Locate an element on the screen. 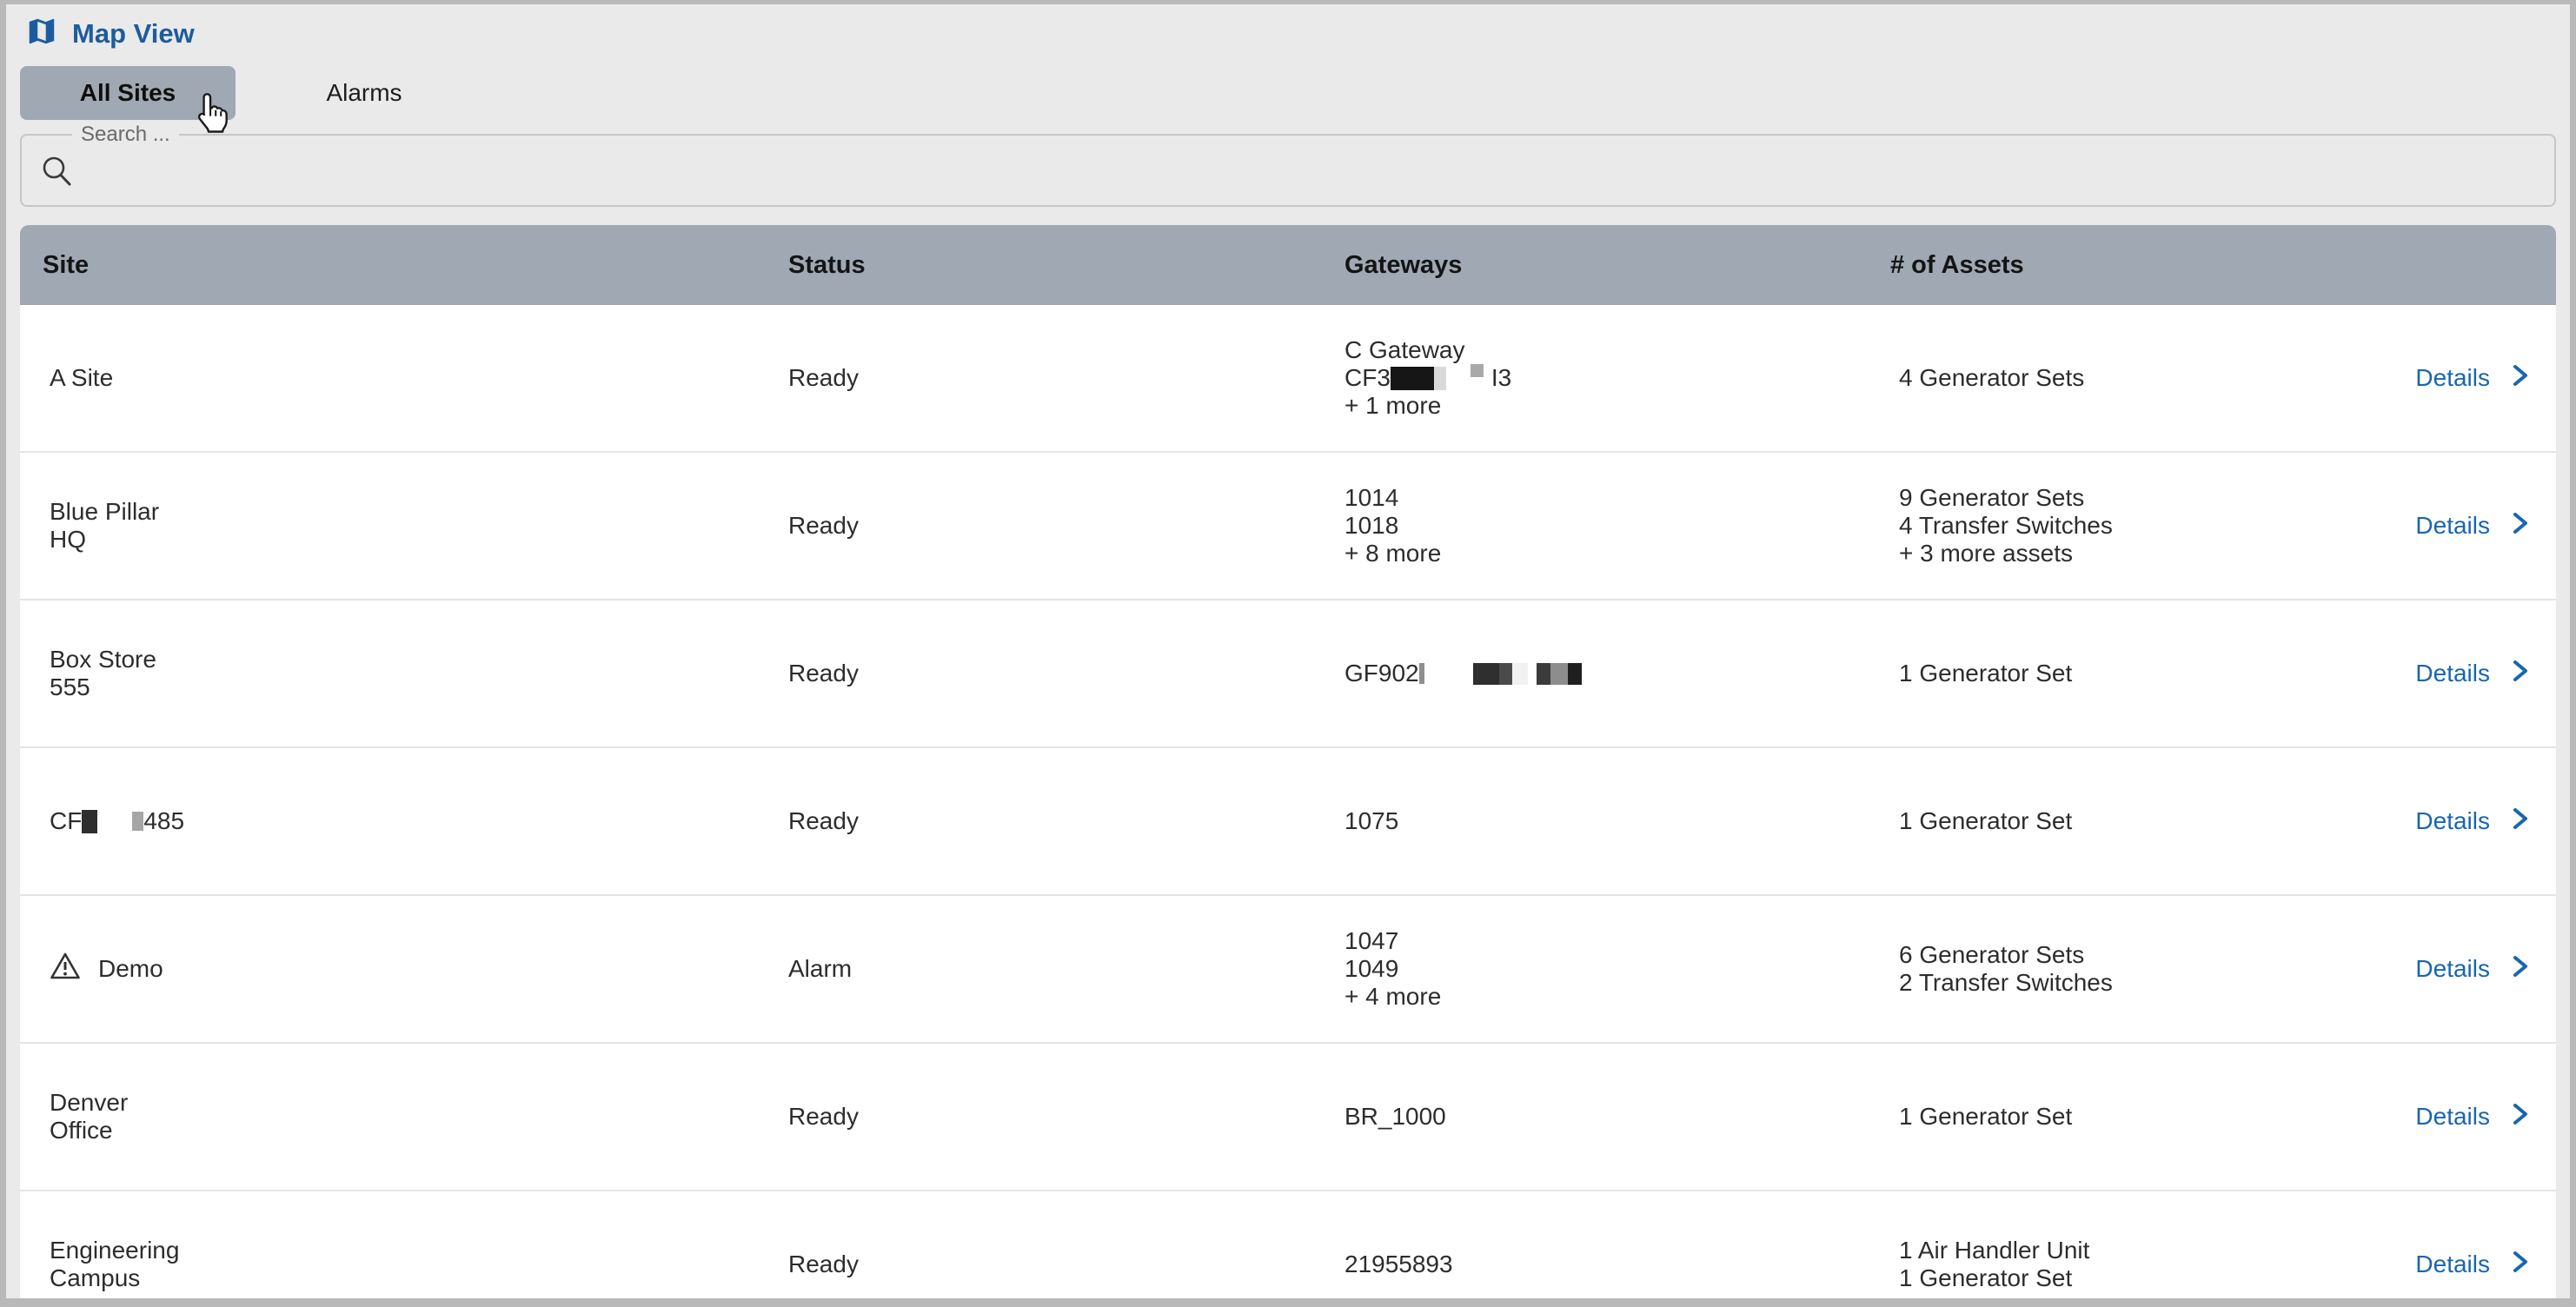  cell-text: 1 Air Handler Unit is located at coordinates (1994, 1250).